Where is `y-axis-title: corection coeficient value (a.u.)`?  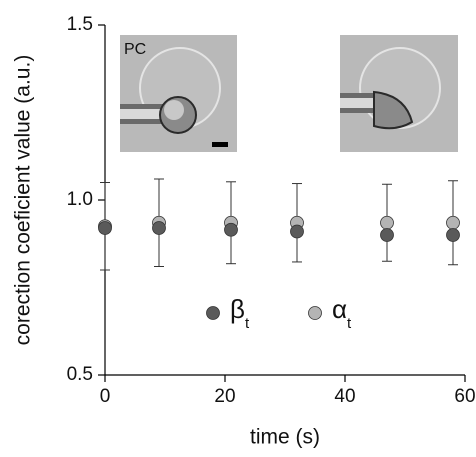 y-axis-title: corection coeficient value (a.u.) is located at coordinates (23, 200).